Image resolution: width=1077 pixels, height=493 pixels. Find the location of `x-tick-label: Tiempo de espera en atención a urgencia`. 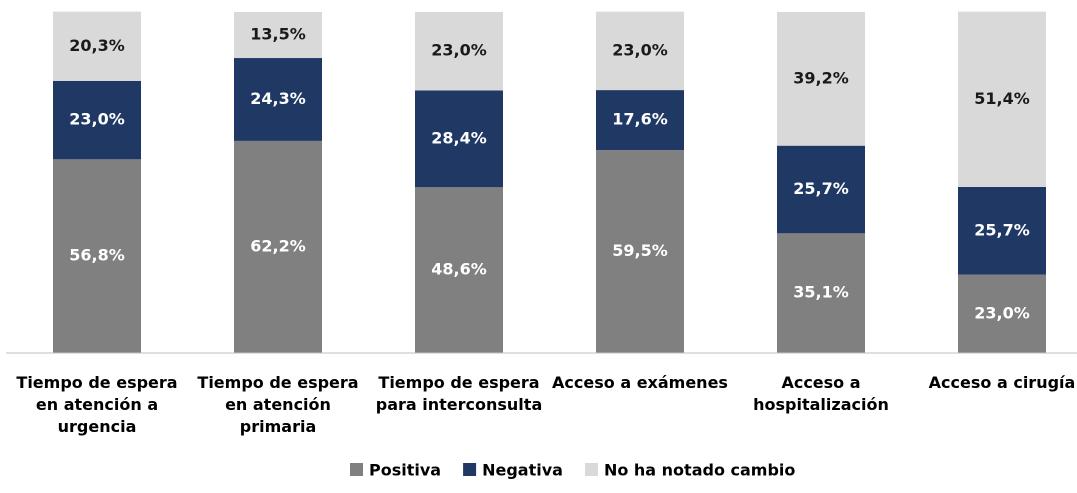

x-tick-label: Tiempo de espera en atención a urgencia is located at coordinates (97, 404).